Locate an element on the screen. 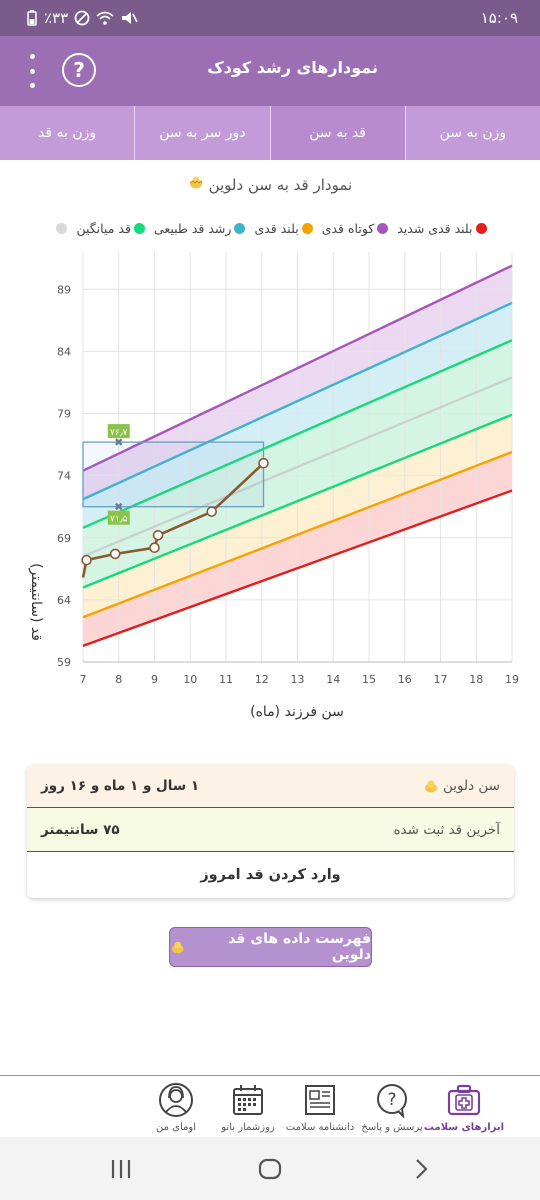 The image size is (540, 1200). tab-head-age: دور سر به سن is located at coordinates (201, 133).